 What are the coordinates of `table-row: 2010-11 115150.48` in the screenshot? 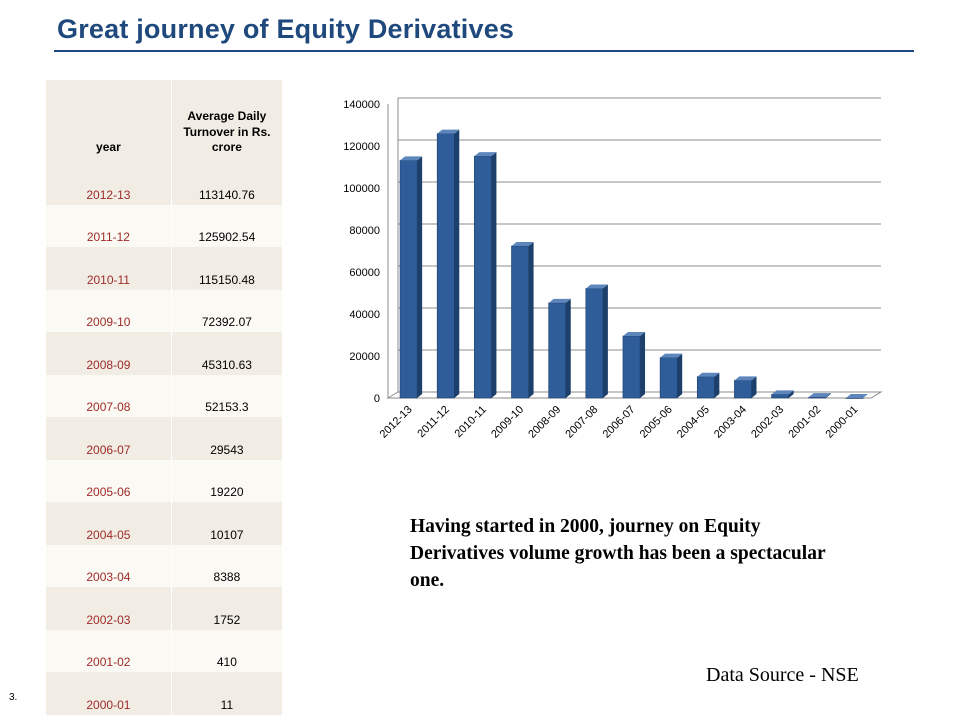 It's located at (164, 268).